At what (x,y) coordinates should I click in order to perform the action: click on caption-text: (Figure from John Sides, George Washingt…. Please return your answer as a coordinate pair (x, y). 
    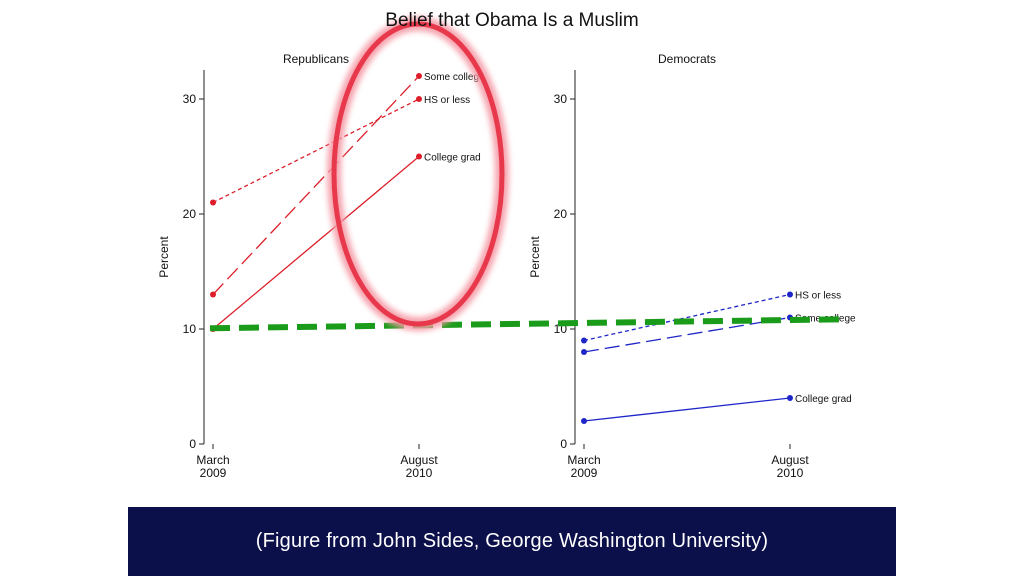
    Looking at the image, I should click on (512, 541).